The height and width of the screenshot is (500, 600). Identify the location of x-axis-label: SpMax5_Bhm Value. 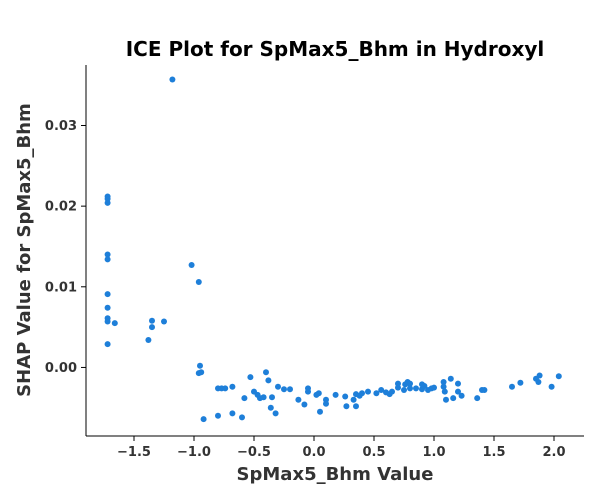
(335, 474).